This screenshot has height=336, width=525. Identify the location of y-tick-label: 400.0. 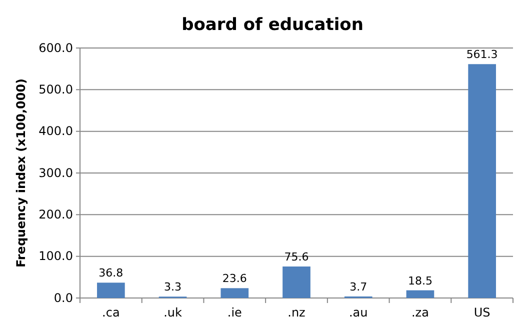
(55, 131).